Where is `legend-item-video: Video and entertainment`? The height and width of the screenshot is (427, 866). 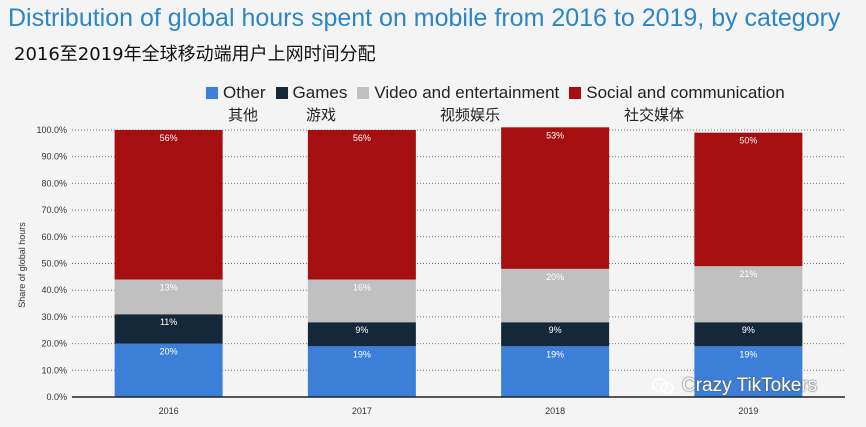 legend-item-video: Video and entertainment is located at coordinates (458, 93).